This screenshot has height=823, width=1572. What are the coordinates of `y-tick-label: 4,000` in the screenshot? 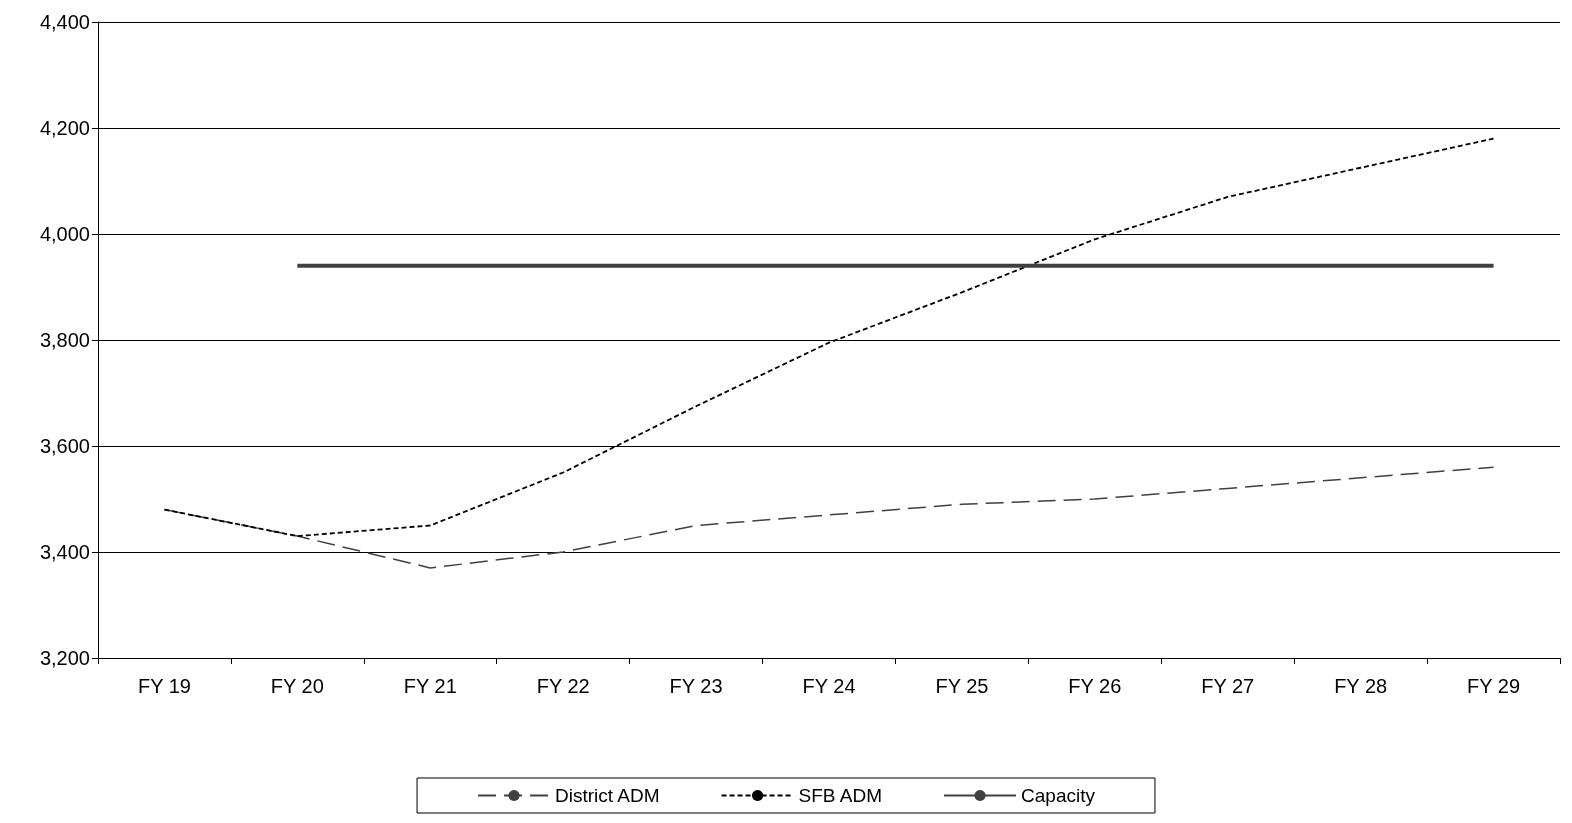 It's located at (64, 234).